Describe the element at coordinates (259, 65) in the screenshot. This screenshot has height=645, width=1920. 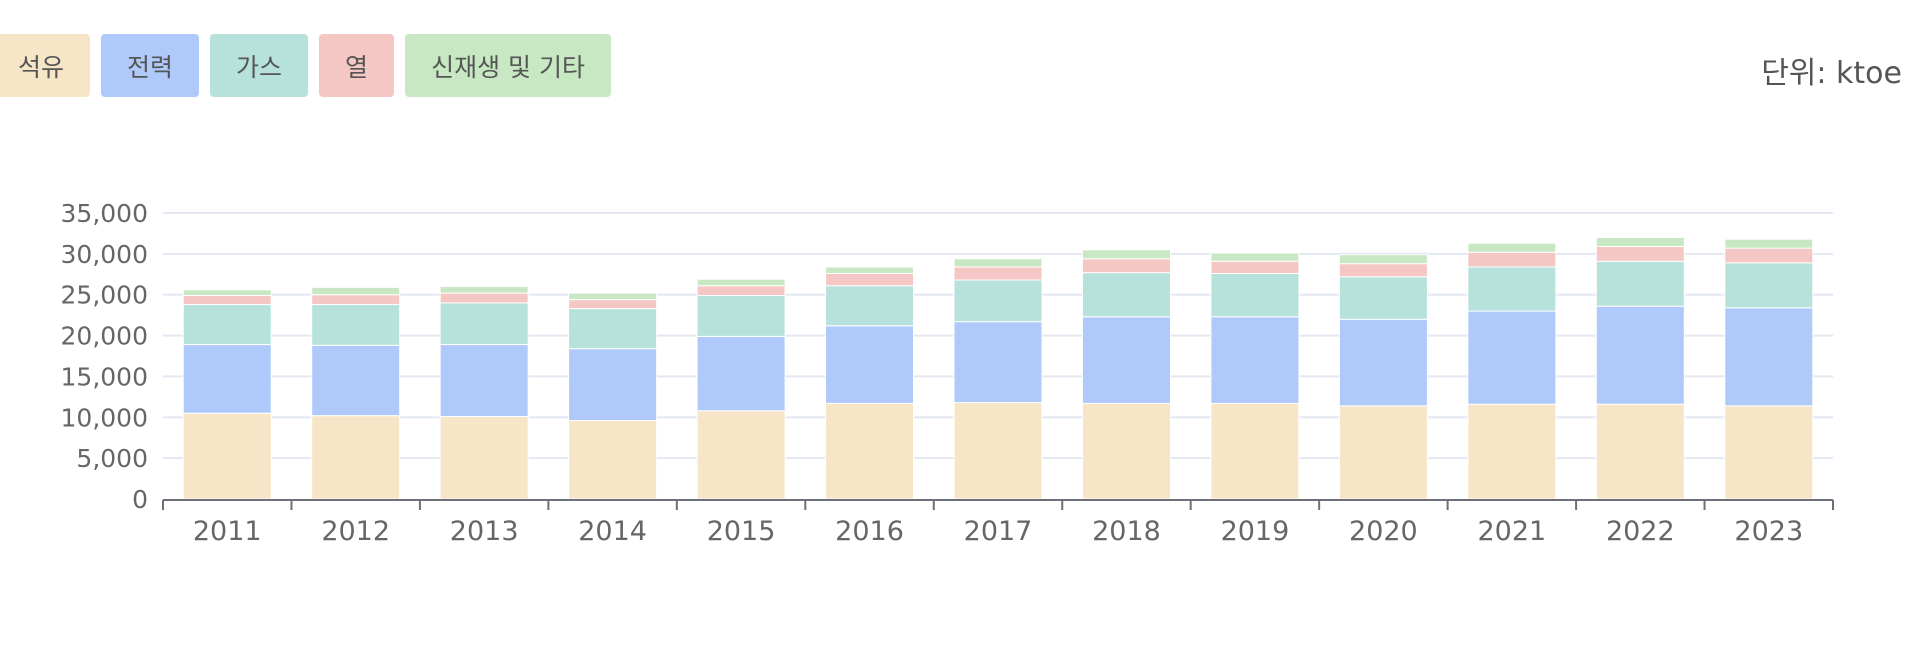
I see `legend-item-gas: 가스` at that location.